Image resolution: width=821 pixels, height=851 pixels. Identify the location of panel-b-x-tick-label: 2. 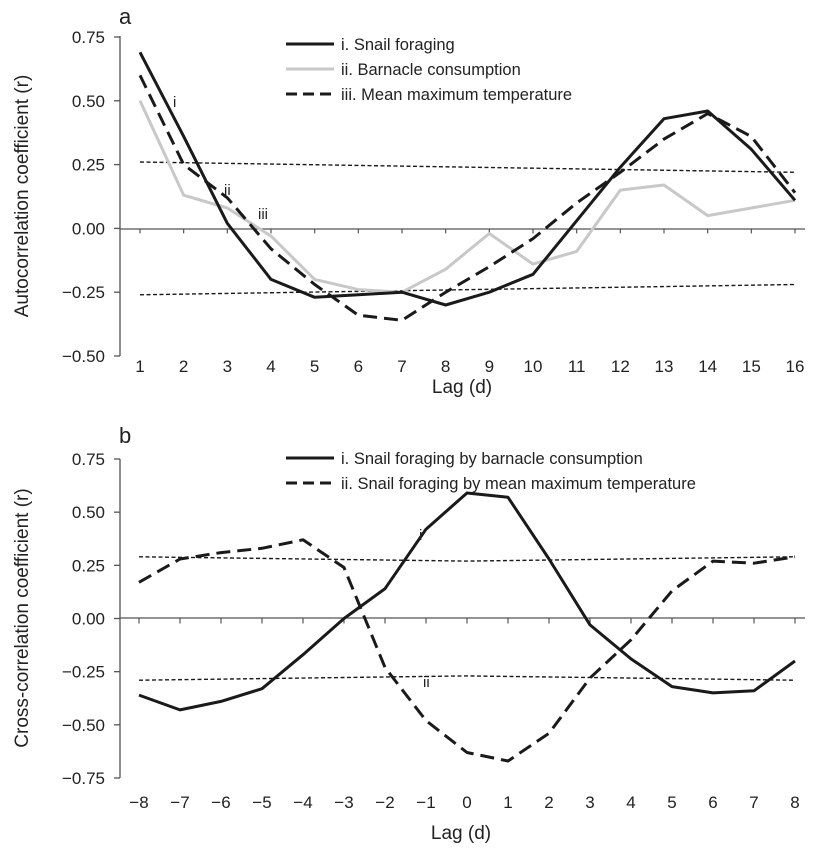
(548, 802).